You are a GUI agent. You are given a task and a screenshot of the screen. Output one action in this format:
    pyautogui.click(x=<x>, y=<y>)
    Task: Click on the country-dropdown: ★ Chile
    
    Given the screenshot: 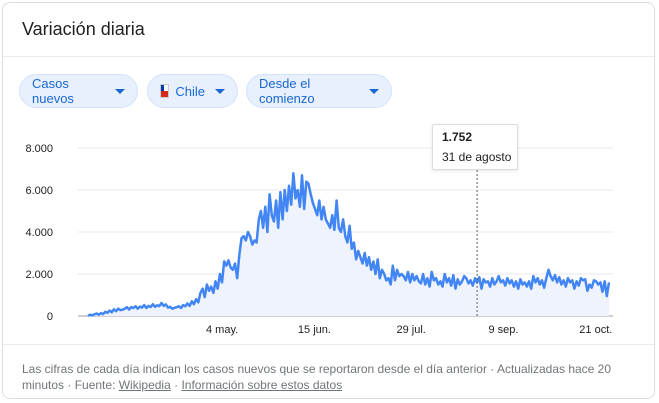 What is the action you would take?
    pyautogui.click(x=192, y=91)
    